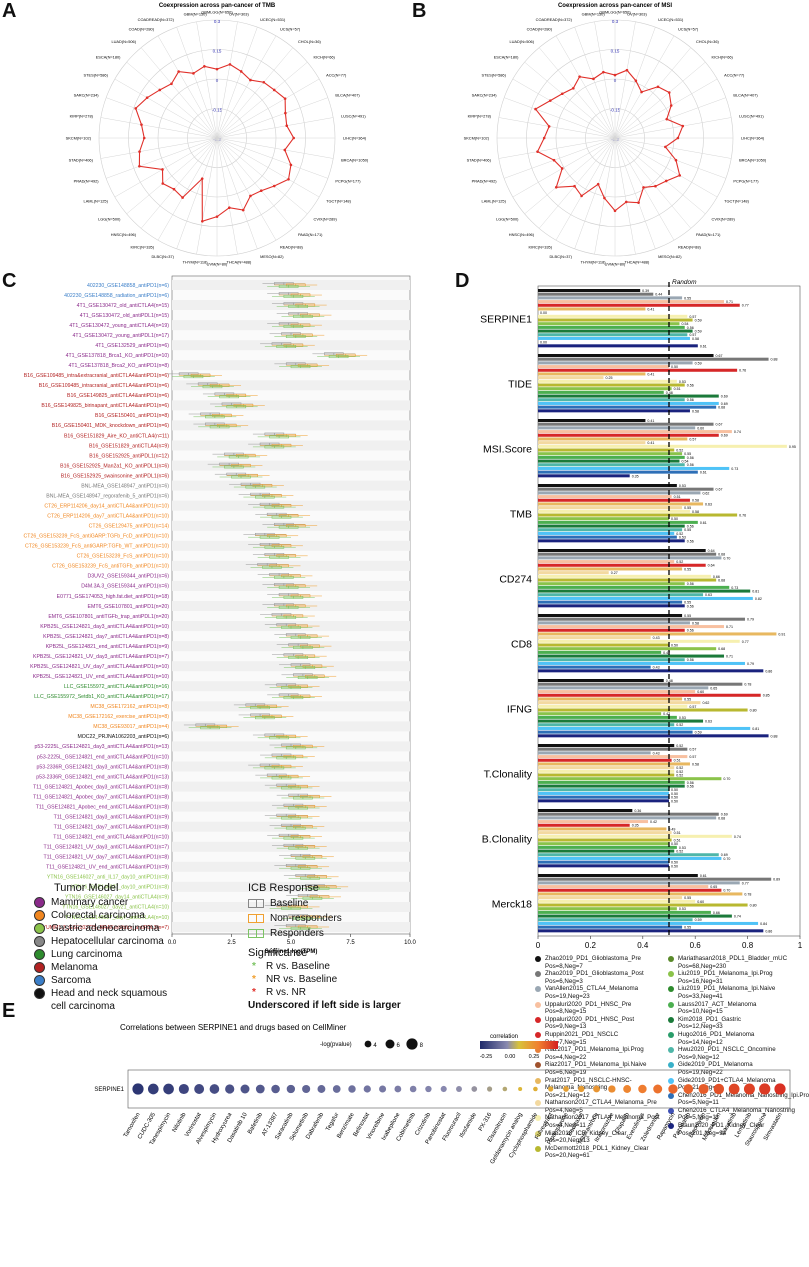 This screenshot has height=1267, width=809. What do you see at coordinates (83, 1006) in the screenshot?
I see `tumor-legend-label: cell carcinoma` at bounding box center [83, 1006].